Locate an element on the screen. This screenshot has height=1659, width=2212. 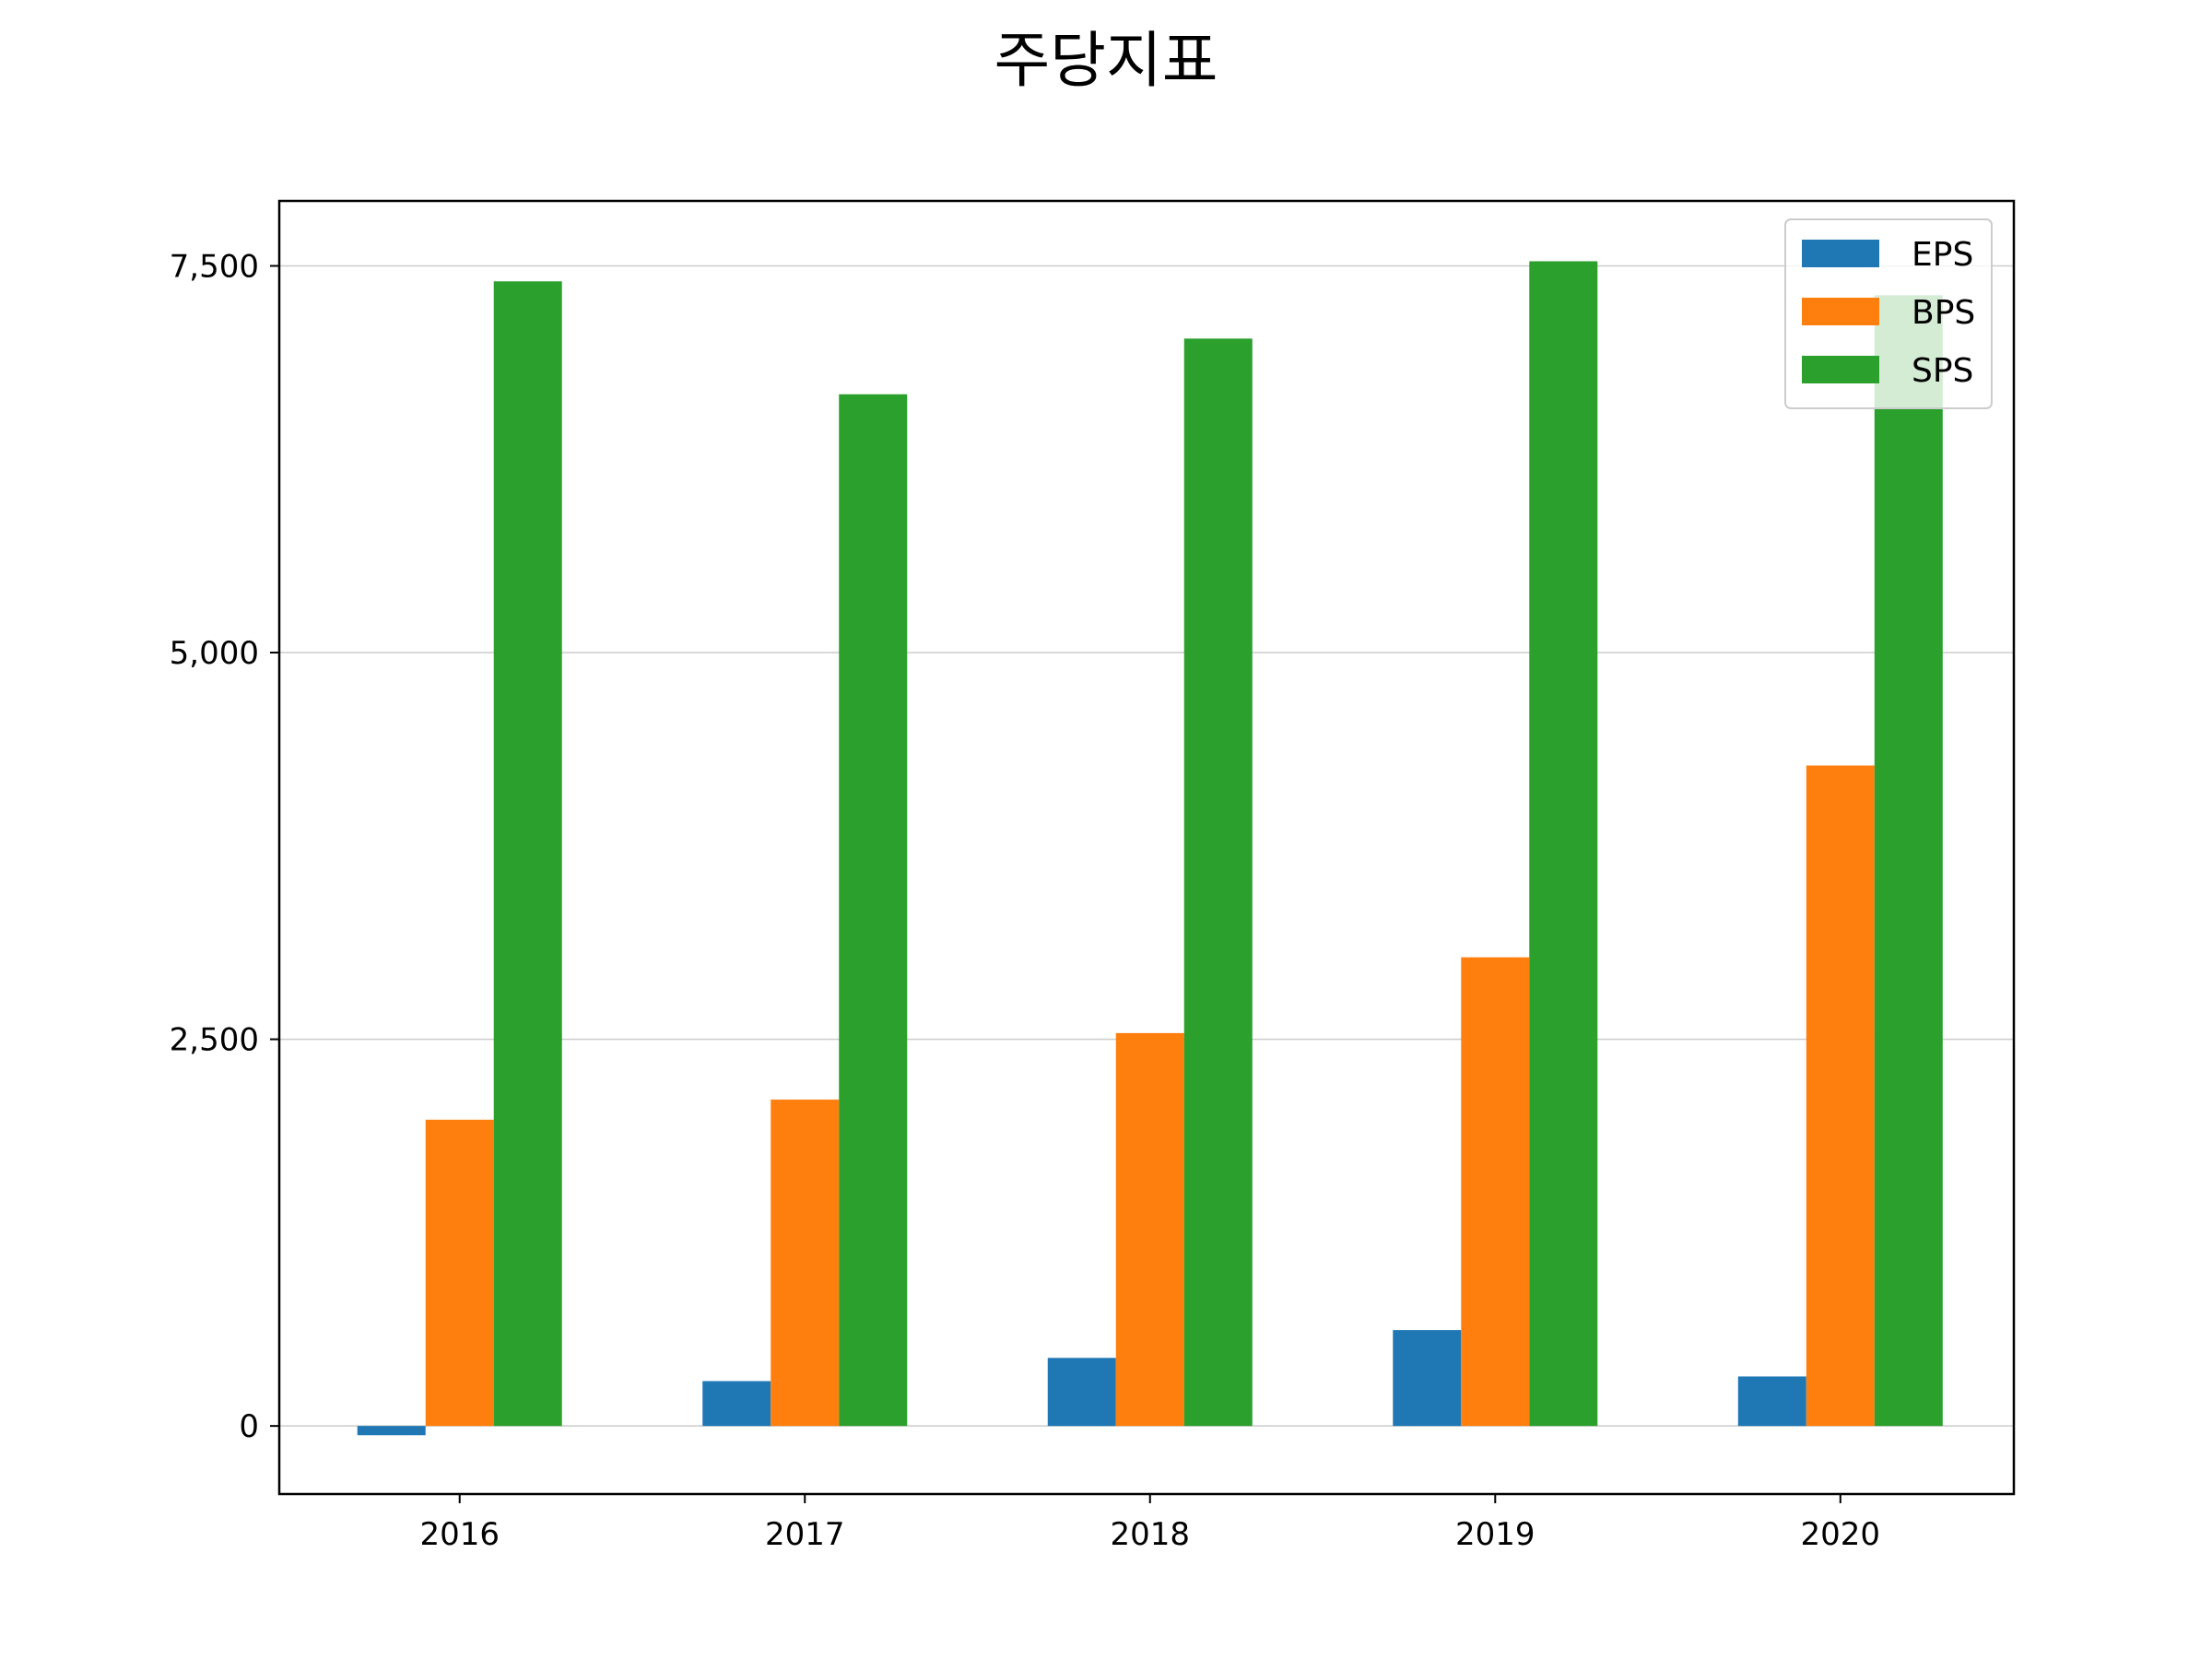
y-axis: 0 2,500 5,000 7,500 is located at coordinates (224, 846).